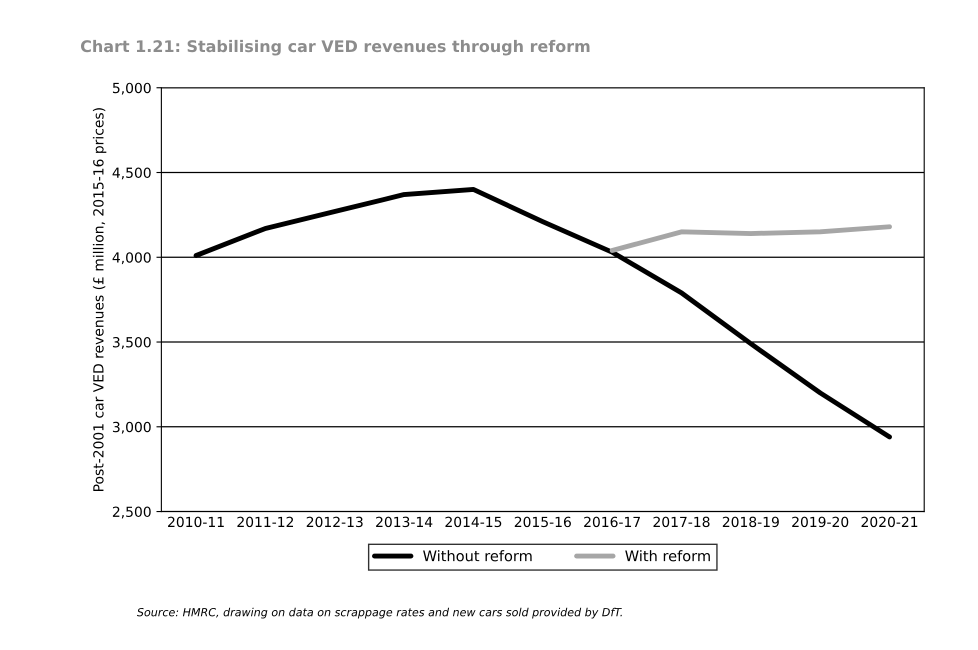 The width and height of the screenshot is (978, 650). Describe the element at coordinates (99, 299) in the screenshot. I see `y-axis-title: Post-2001 car VED revenues (£ million, 2015-16 prices)` at that location.